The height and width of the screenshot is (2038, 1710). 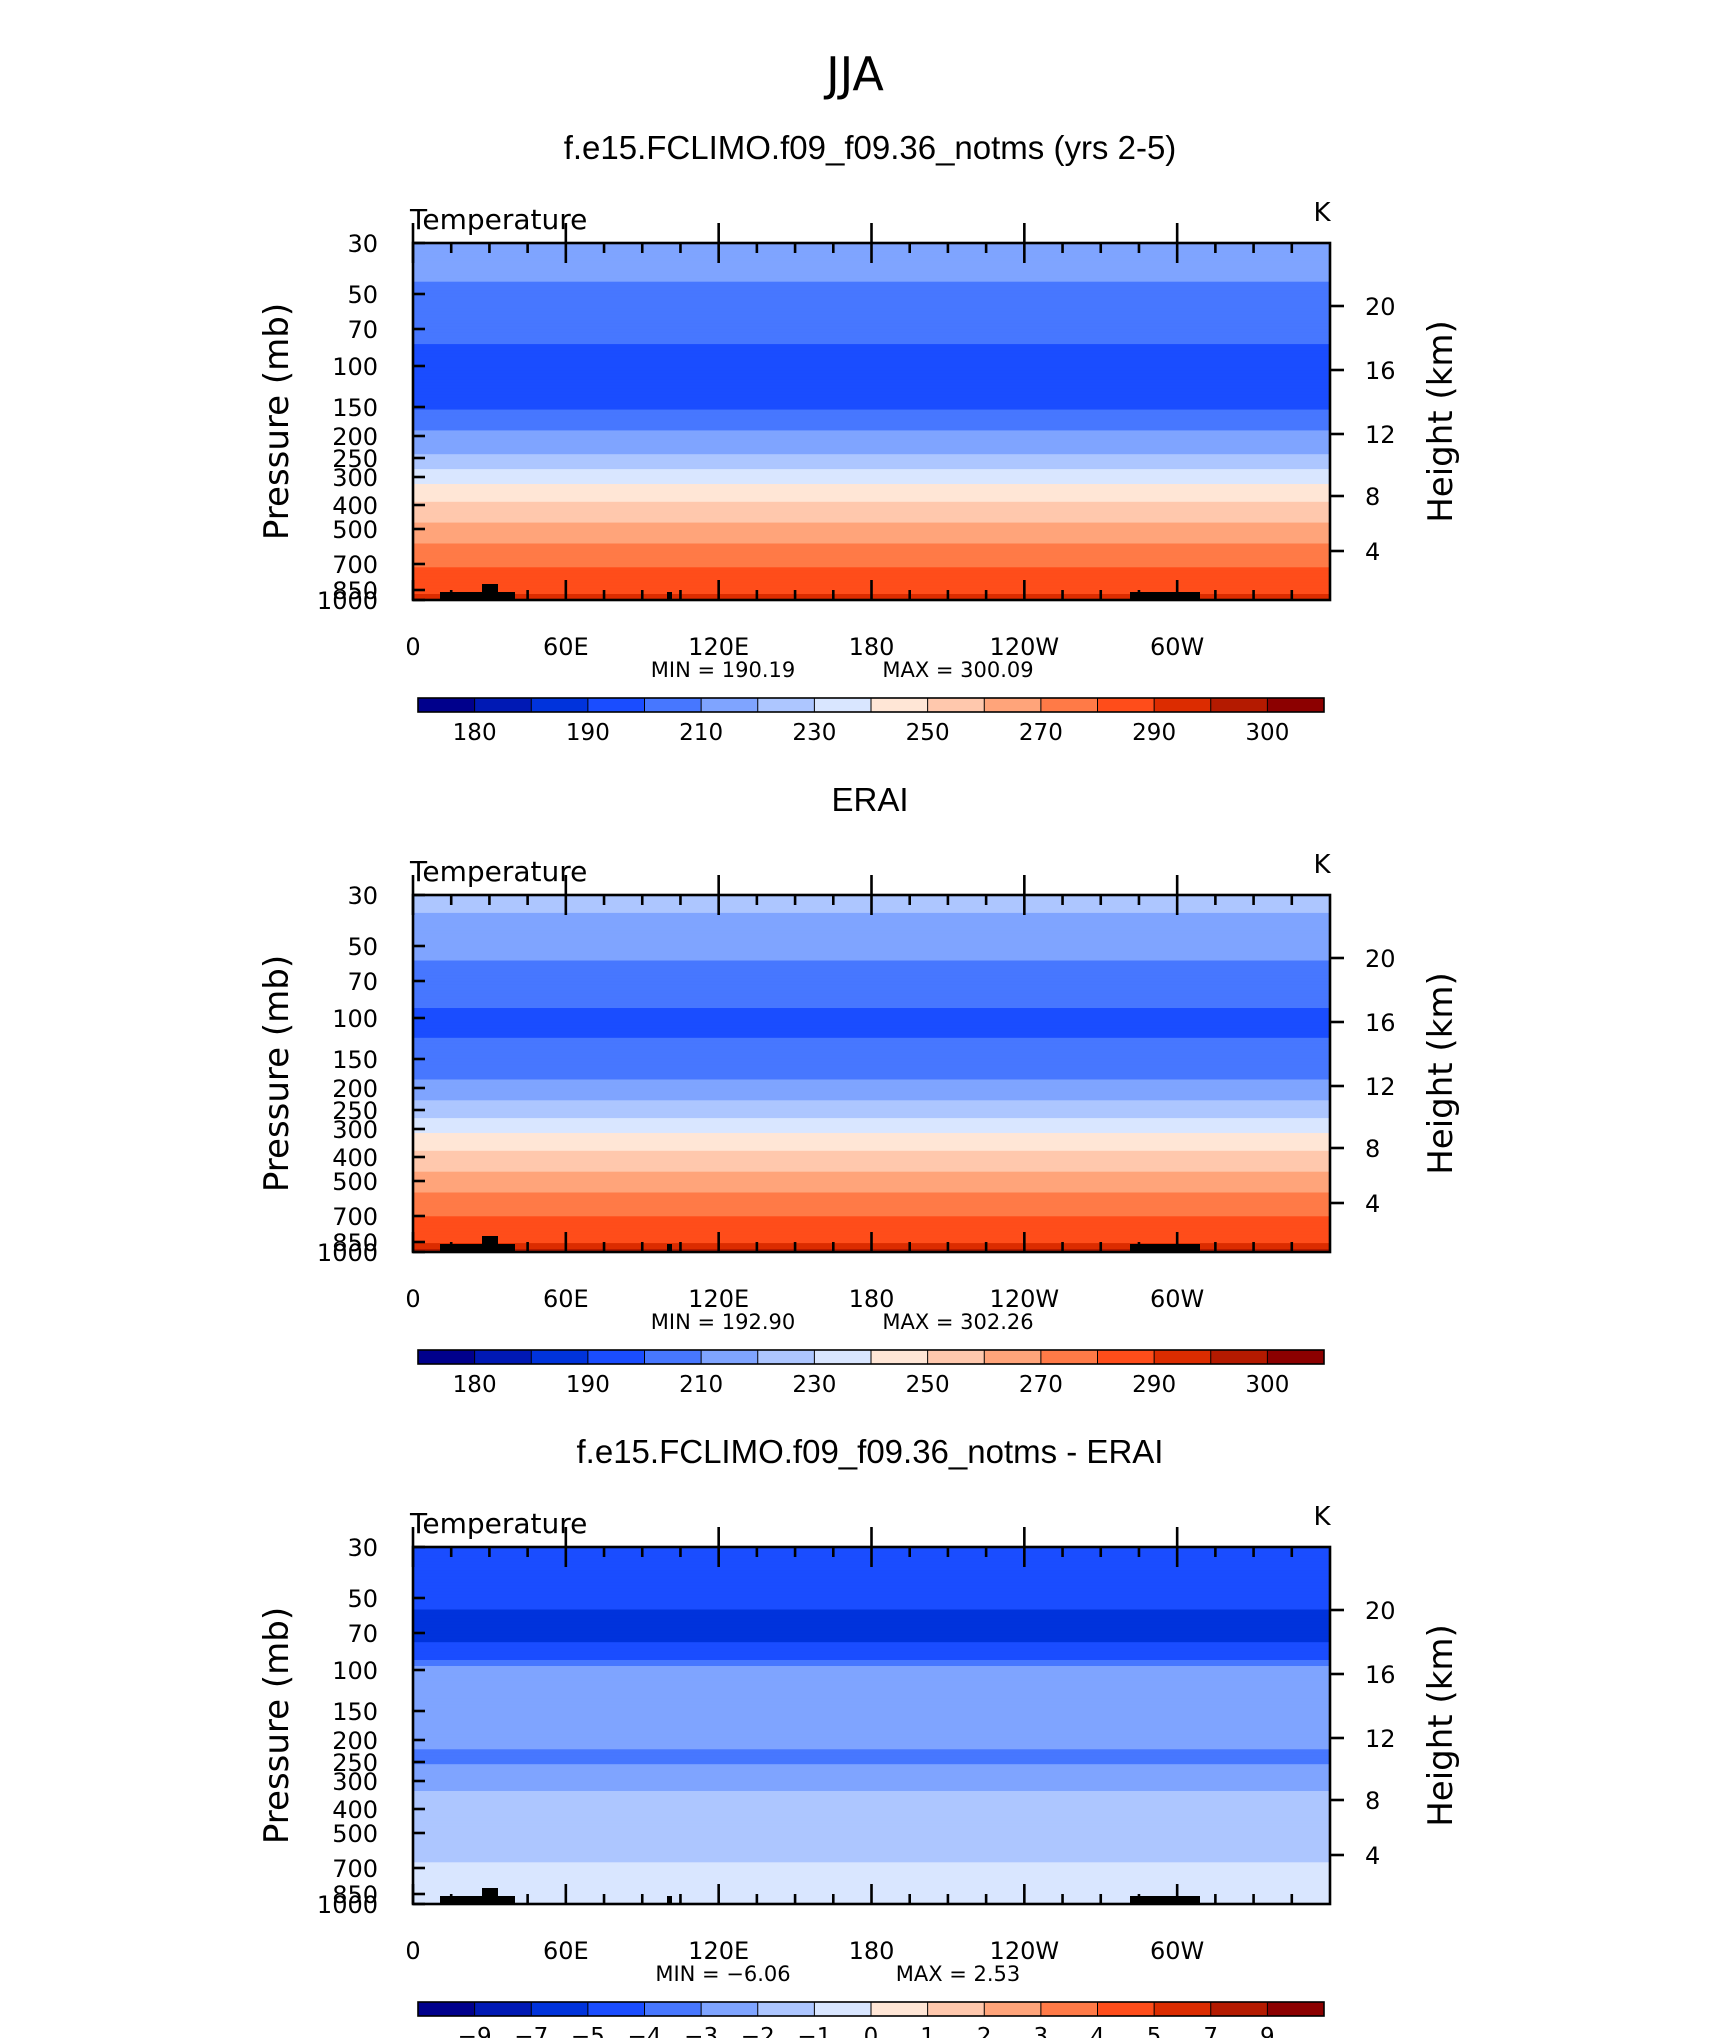 What do you see at coordinates (842, 1322) in the screenshot?
I see `min-max-stats: MIN = 192.90 MAX = 302.26` at bounding box center [842, 1322].